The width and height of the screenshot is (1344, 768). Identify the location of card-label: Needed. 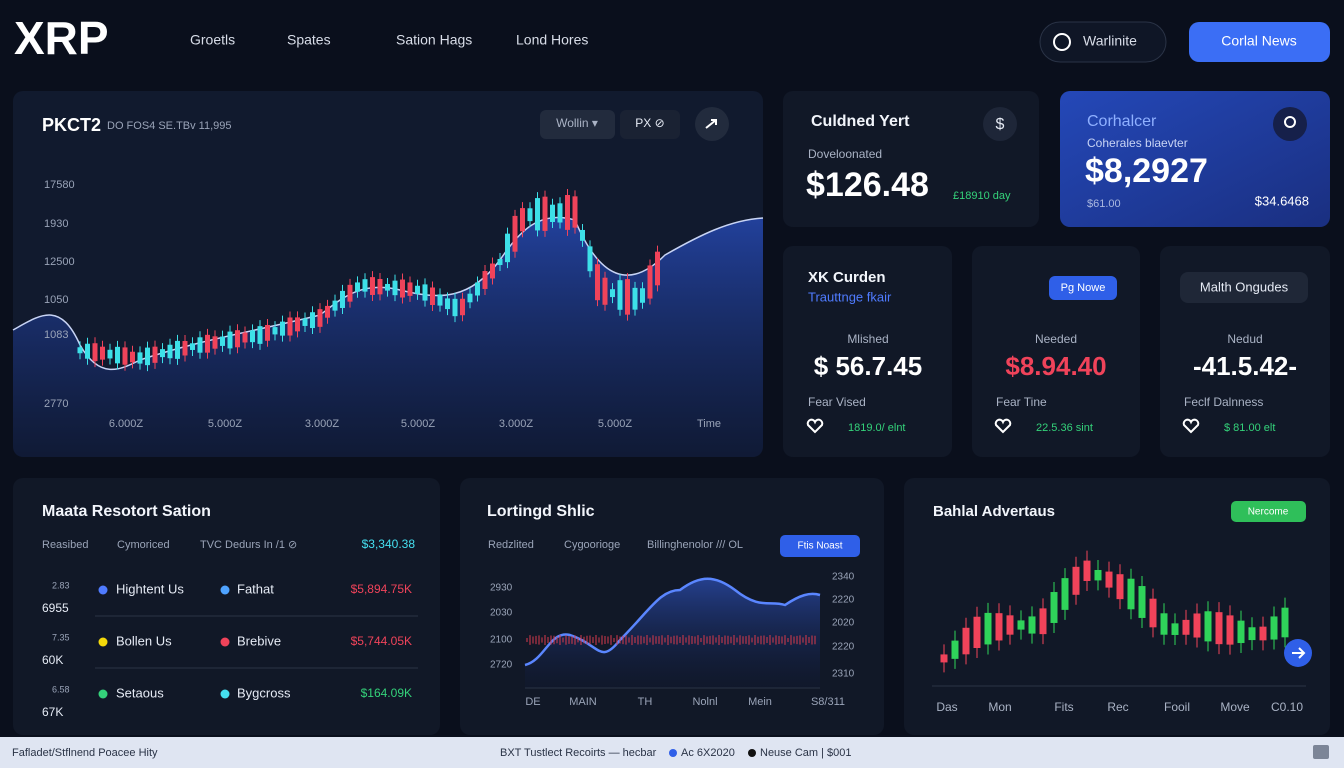
(1056, 339).